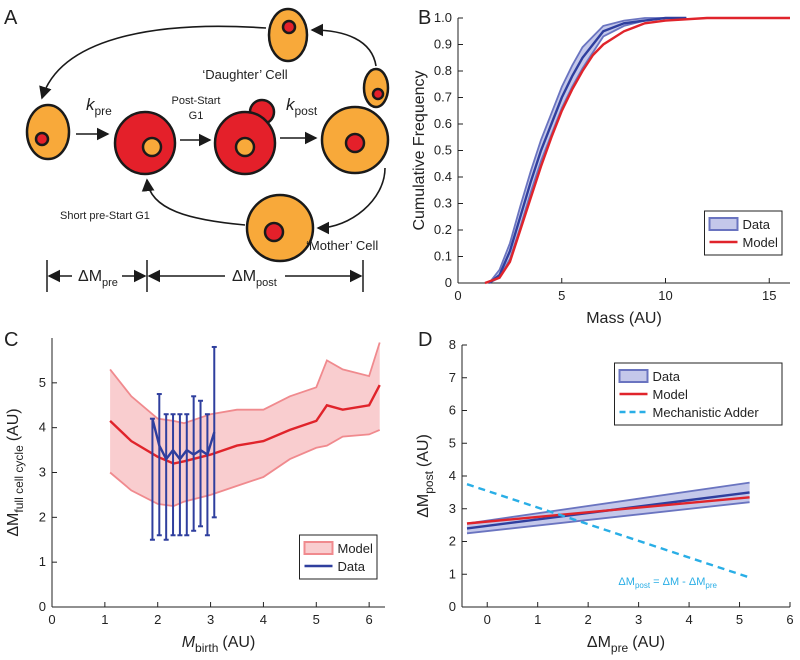  Describe the element at coordinates (104, 111) in the screenshot. I see `rate-sub: pre` at that location.